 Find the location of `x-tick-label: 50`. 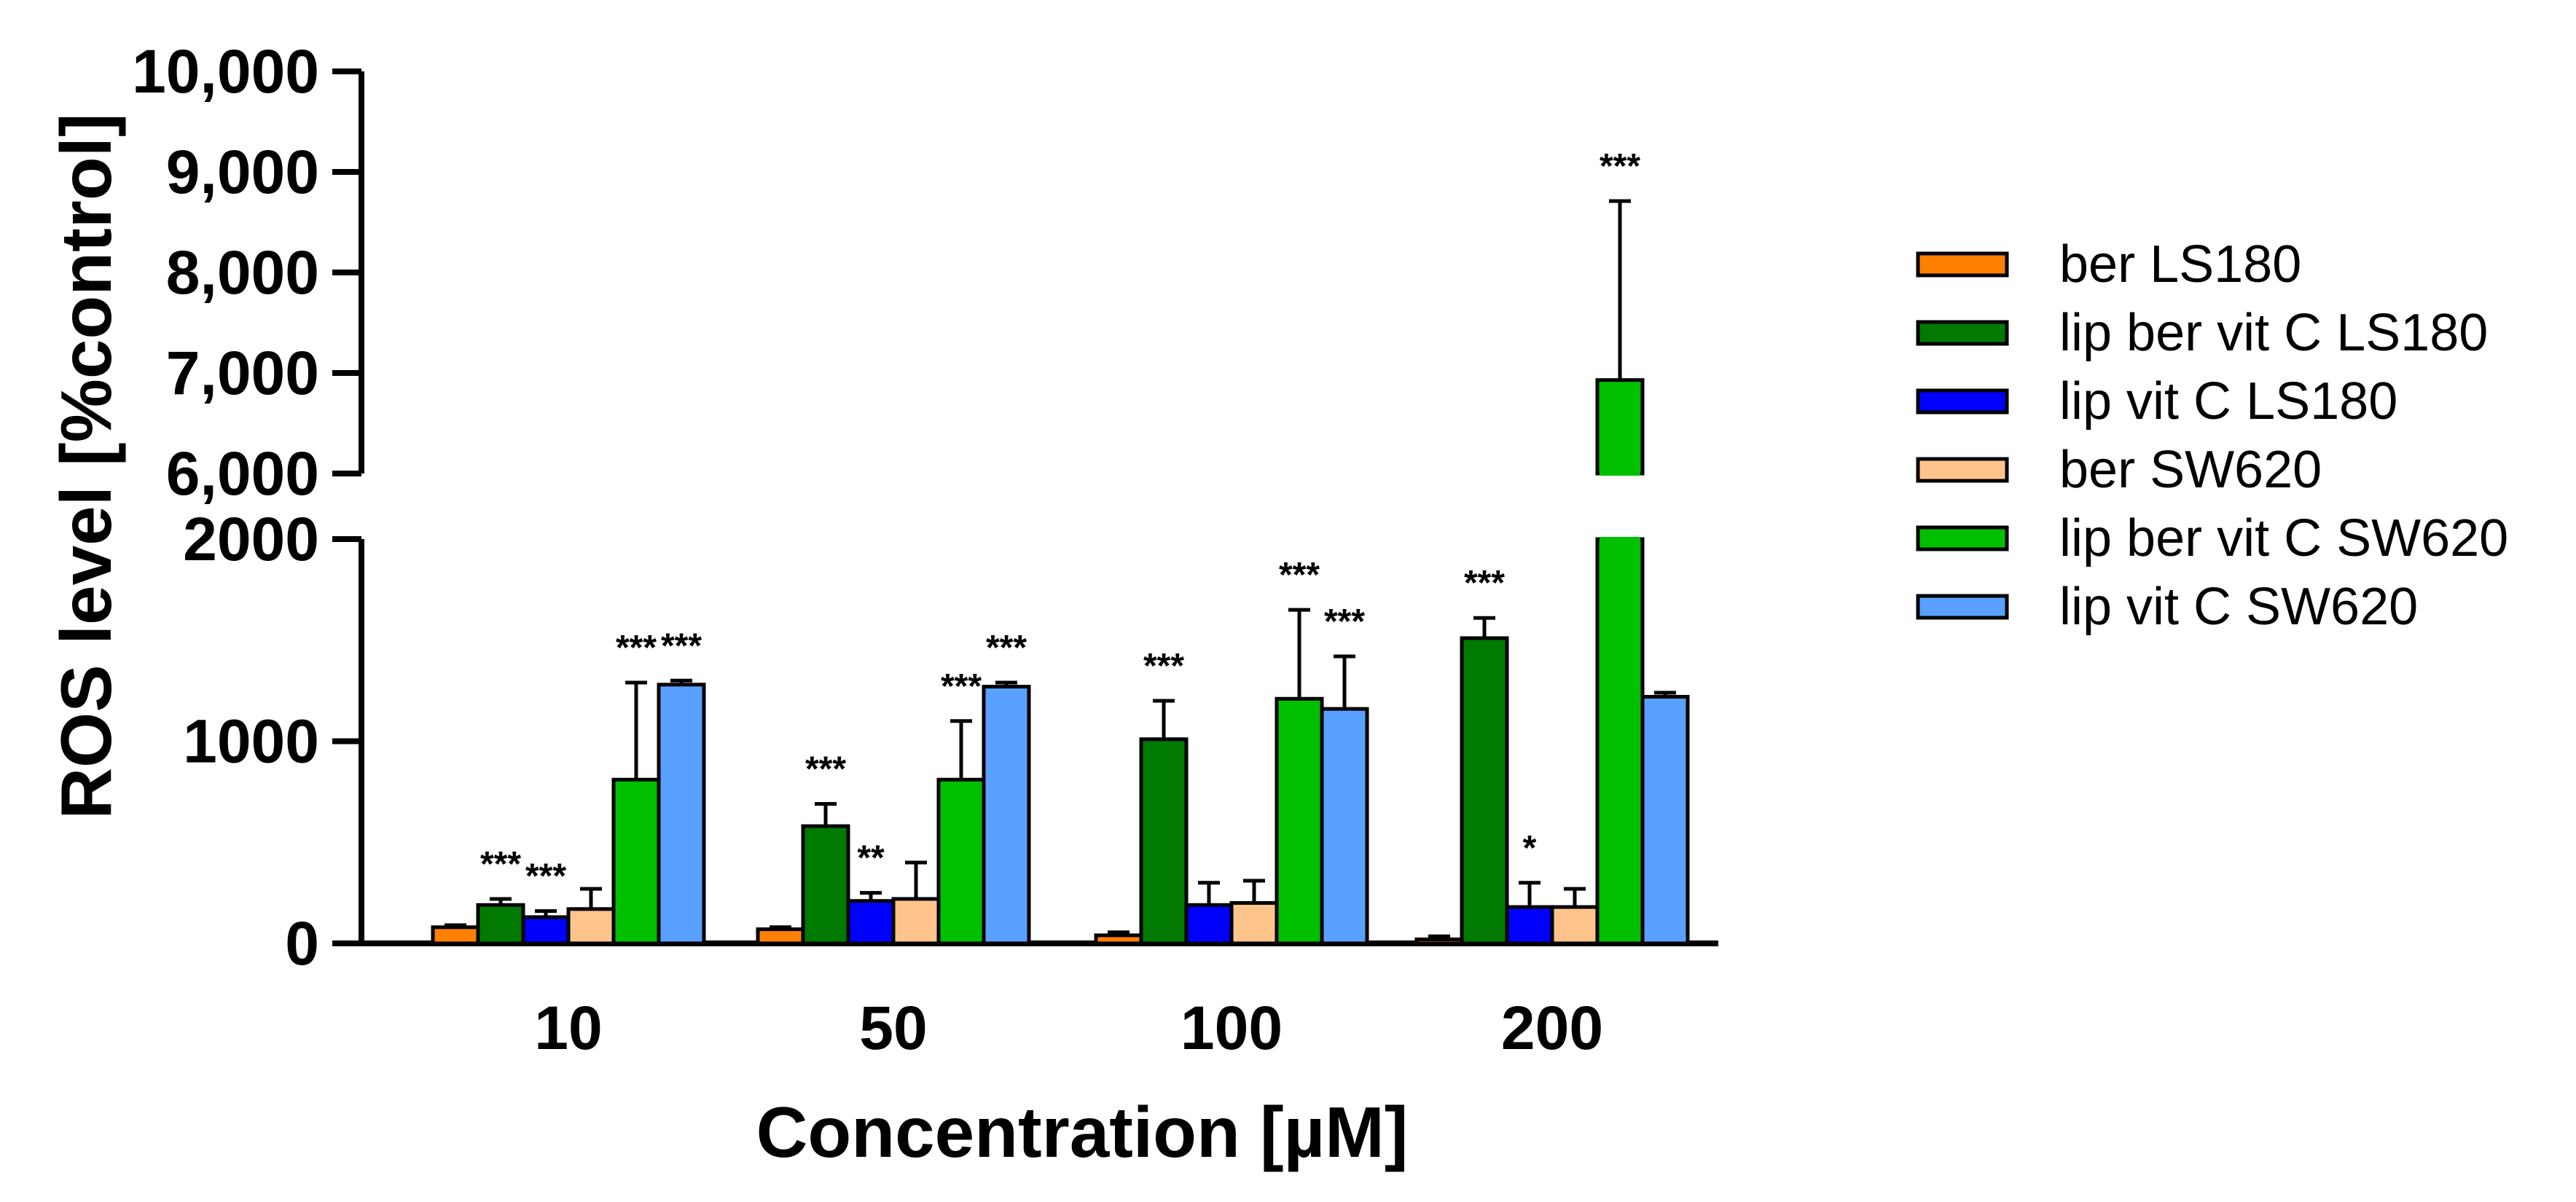

x-tick-label: 50 is located at coordinates (893, 1028).